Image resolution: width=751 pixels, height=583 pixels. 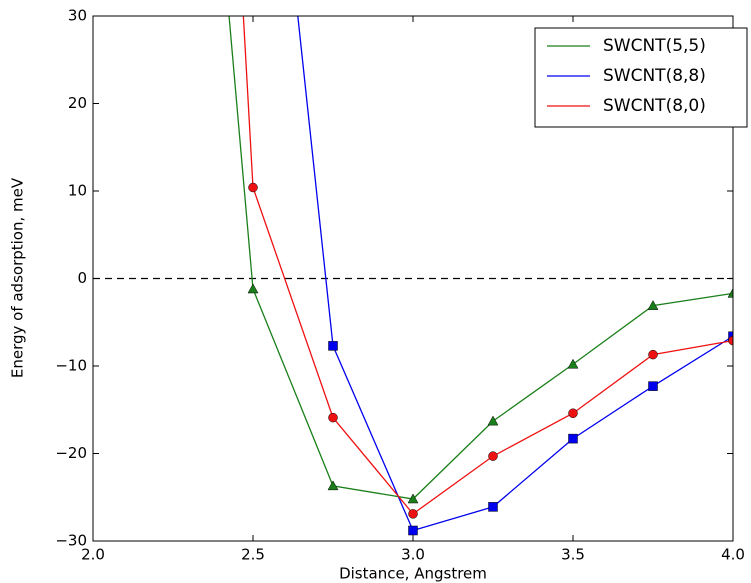 What do you see at coordinates (93, 555) in the screenshot?
I see `x-tick-label: 2.0` at bounding box center [93, 555].